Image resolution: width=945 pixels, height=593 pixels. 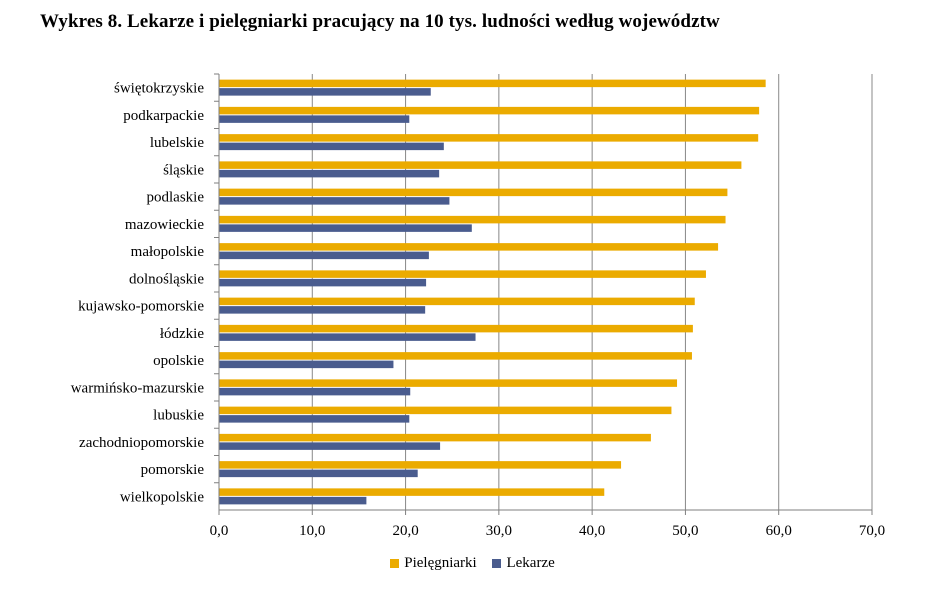 What do you see at coordinates (499, 531) in the screenshot?
I see `x-tick-label: 30,0` at bounding box center [499, 531].